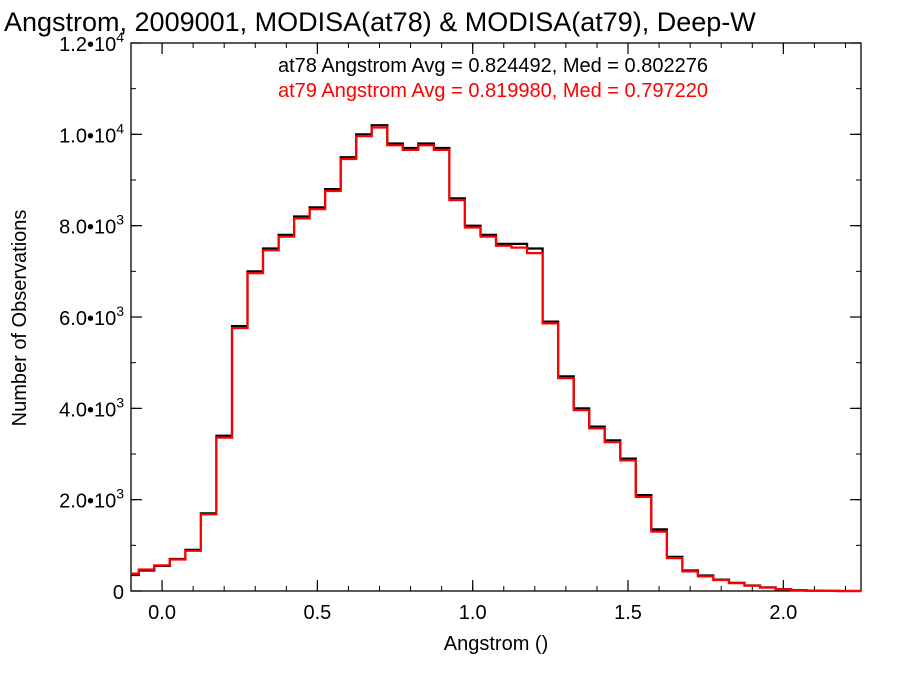 This screenshot has height=675, width=900. I want to click on y-tick-label: 1.2•104, so click(91, 42).